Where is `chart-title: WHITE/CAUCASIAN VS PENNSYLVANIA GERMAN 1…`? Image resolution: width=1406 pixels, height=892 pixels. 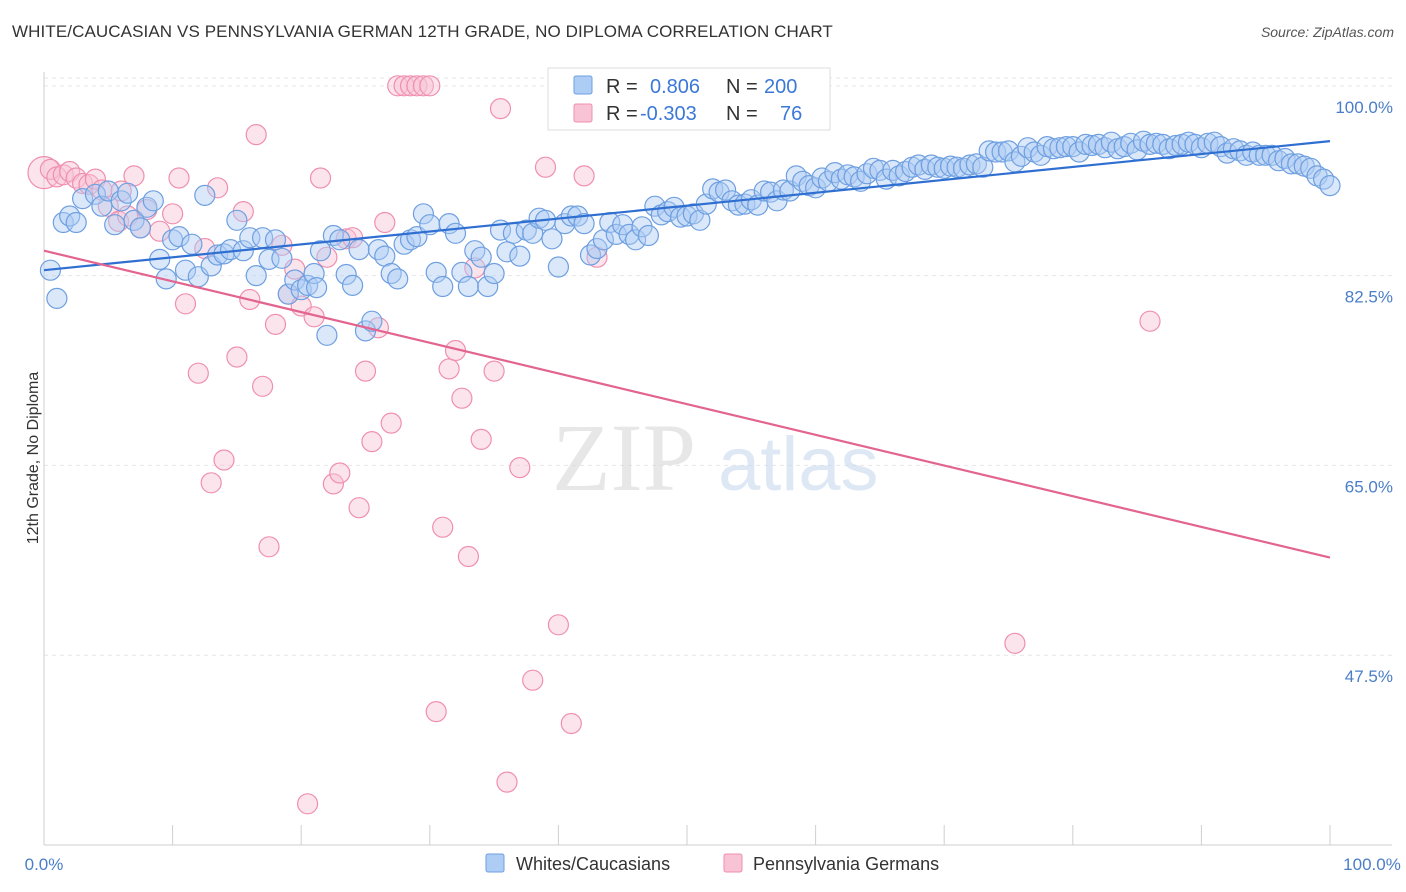
chart-title: WHITE/CAUCASIAN VS PENNSYLVANIA GERMAN 1… is located at coordinates (422, 31).